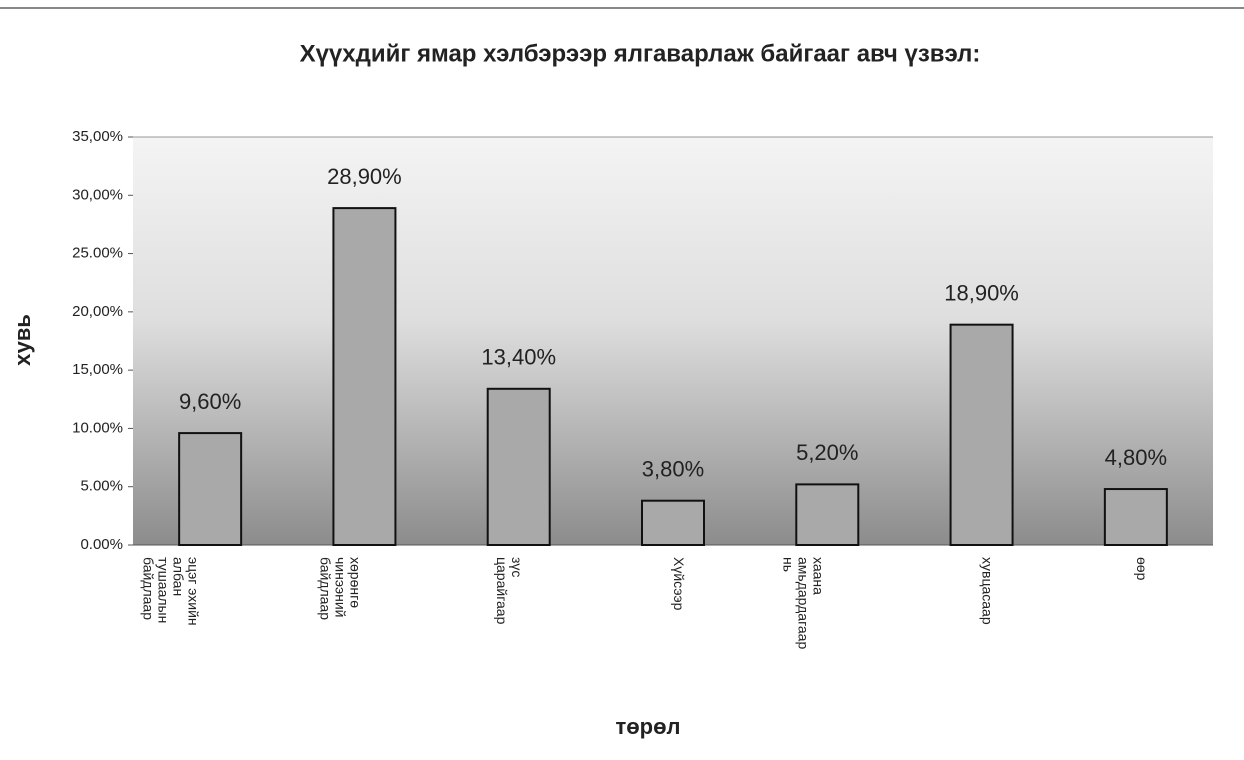 The height and width of the screenshot is (760, 1244). What do you see at coordinates (210, 401) in the screenshot?
I see `value-label: 9,60%` at bounding box center [210, 401].